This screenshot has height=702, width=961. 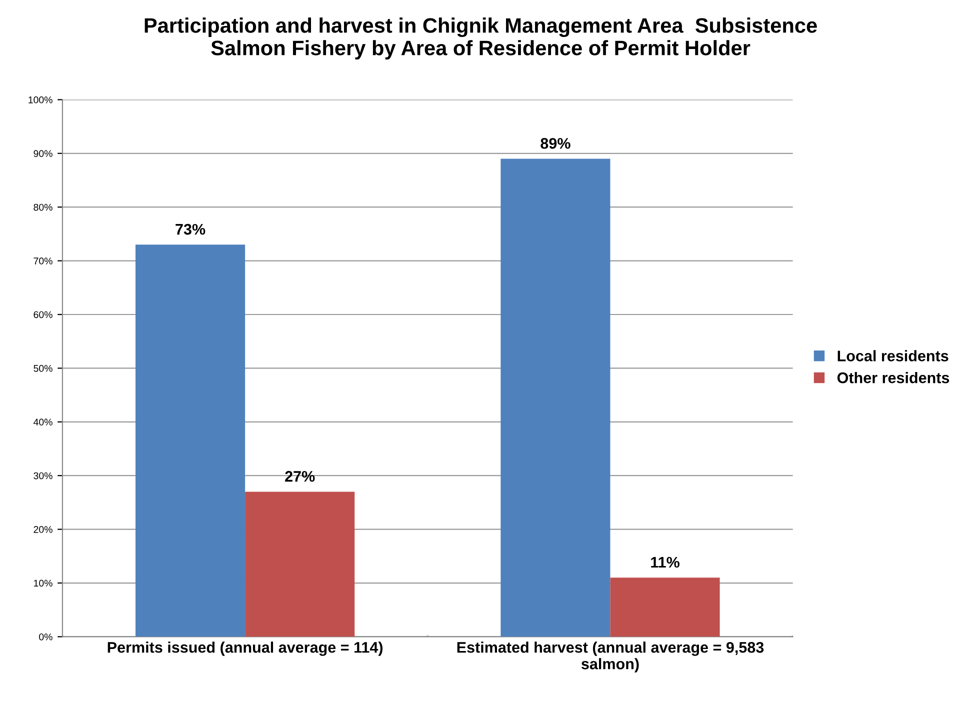 I want to click on data-label: 11%, so click(x=665, y=562).